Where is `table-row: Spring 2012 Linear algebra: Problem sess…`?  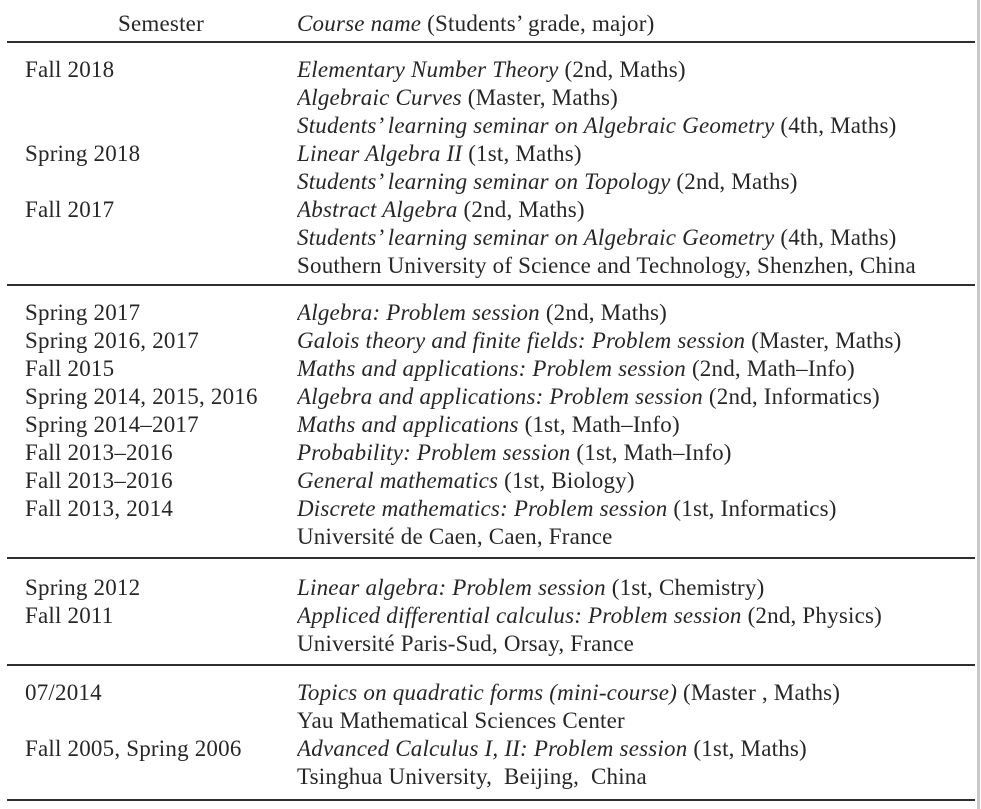 table-row: Spring 2012 Linear algebra: Problem sess… is located at coordinates (491, 588).